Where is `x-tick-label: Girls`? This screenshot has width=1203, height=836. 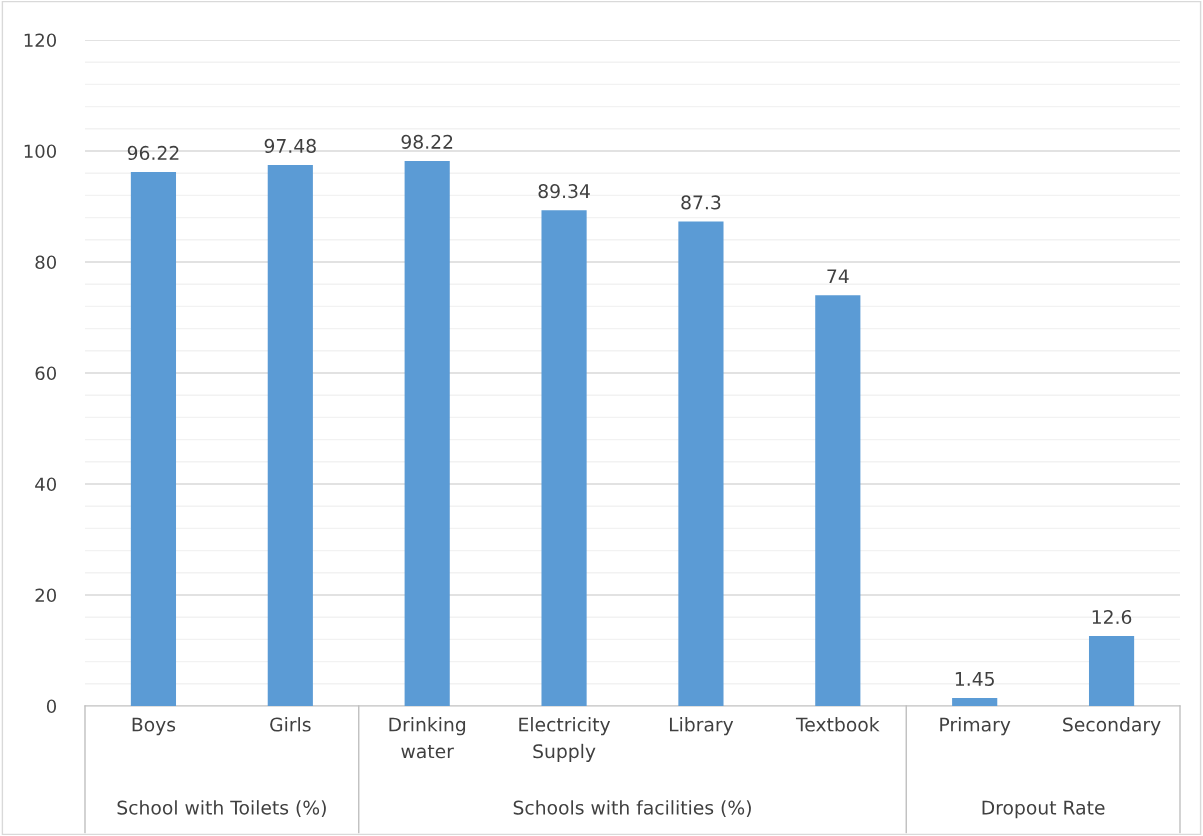
x-tick-label: Girls is located at coordinates (290, 724).